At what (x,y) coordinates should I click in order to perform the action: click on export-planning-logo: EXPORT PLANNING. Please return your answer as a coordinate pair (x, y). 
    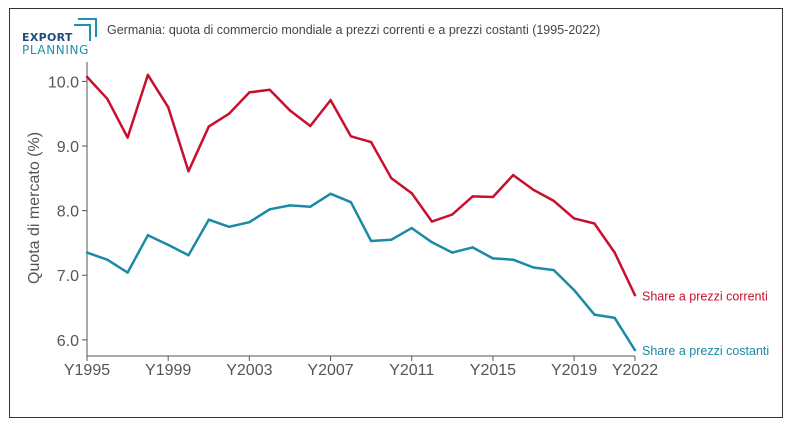
    Looking at the image, I should click on (60, 38).